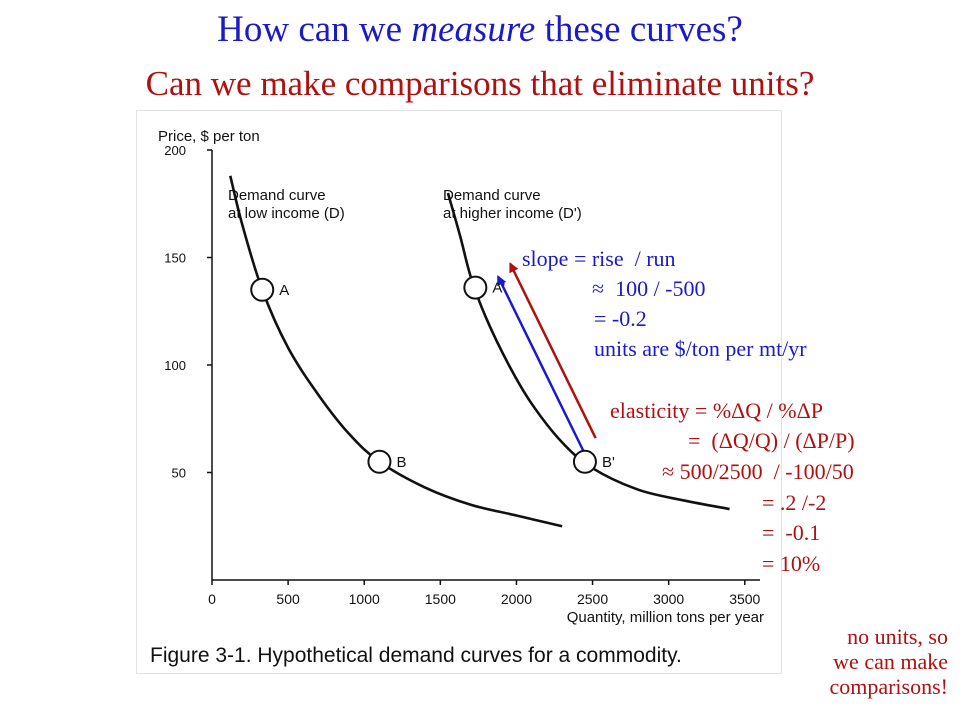 The height and width of the screenshot is (720, 960). I want to click on x-tick-label: 2500, so click(592, 599).